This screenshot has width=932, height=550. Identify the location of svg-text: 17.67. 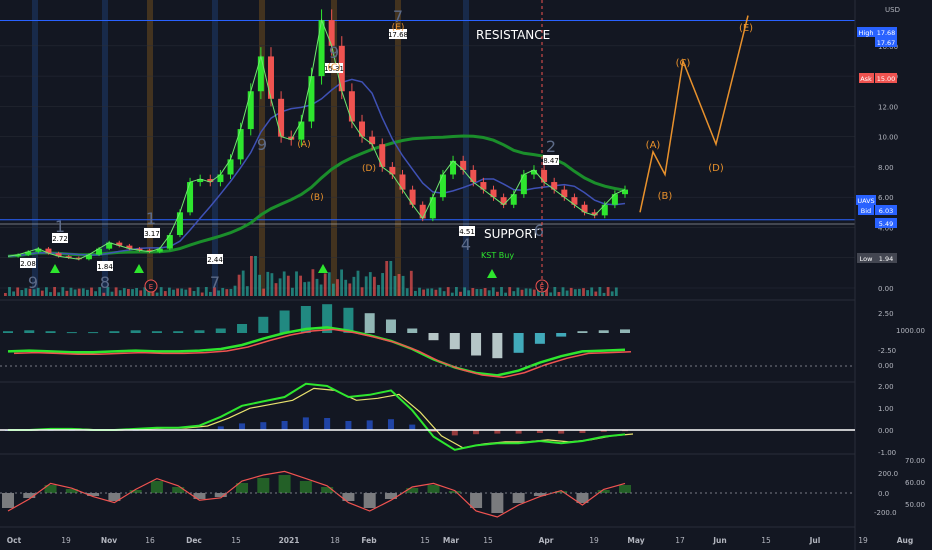
(886, 43).